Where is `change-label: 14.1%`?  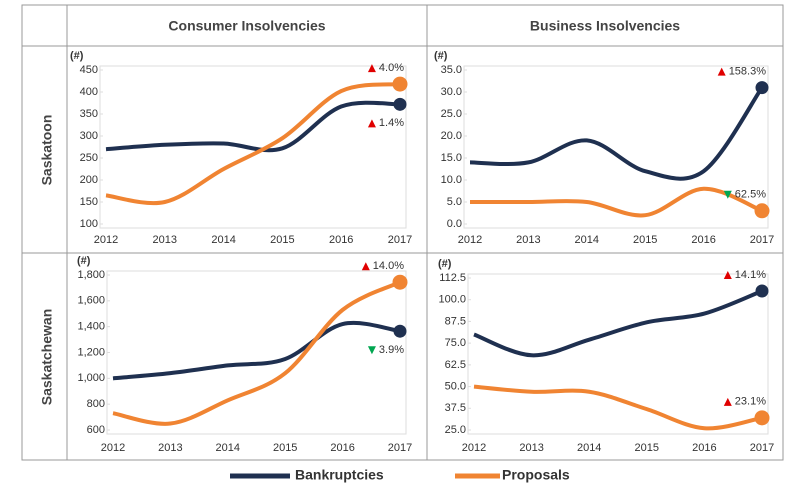
change-label: 14.1% is located at coordinates (750, 275).